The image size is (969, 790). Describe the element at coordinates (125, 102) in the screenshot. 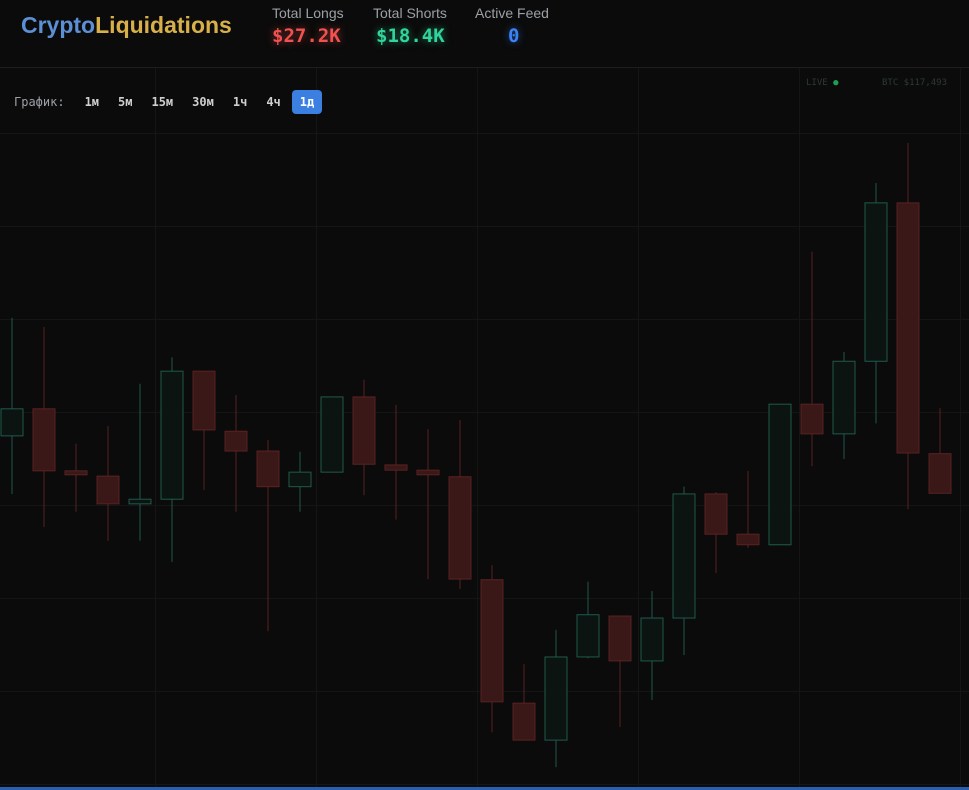

I see `timeframe-button: 5м` at that location.